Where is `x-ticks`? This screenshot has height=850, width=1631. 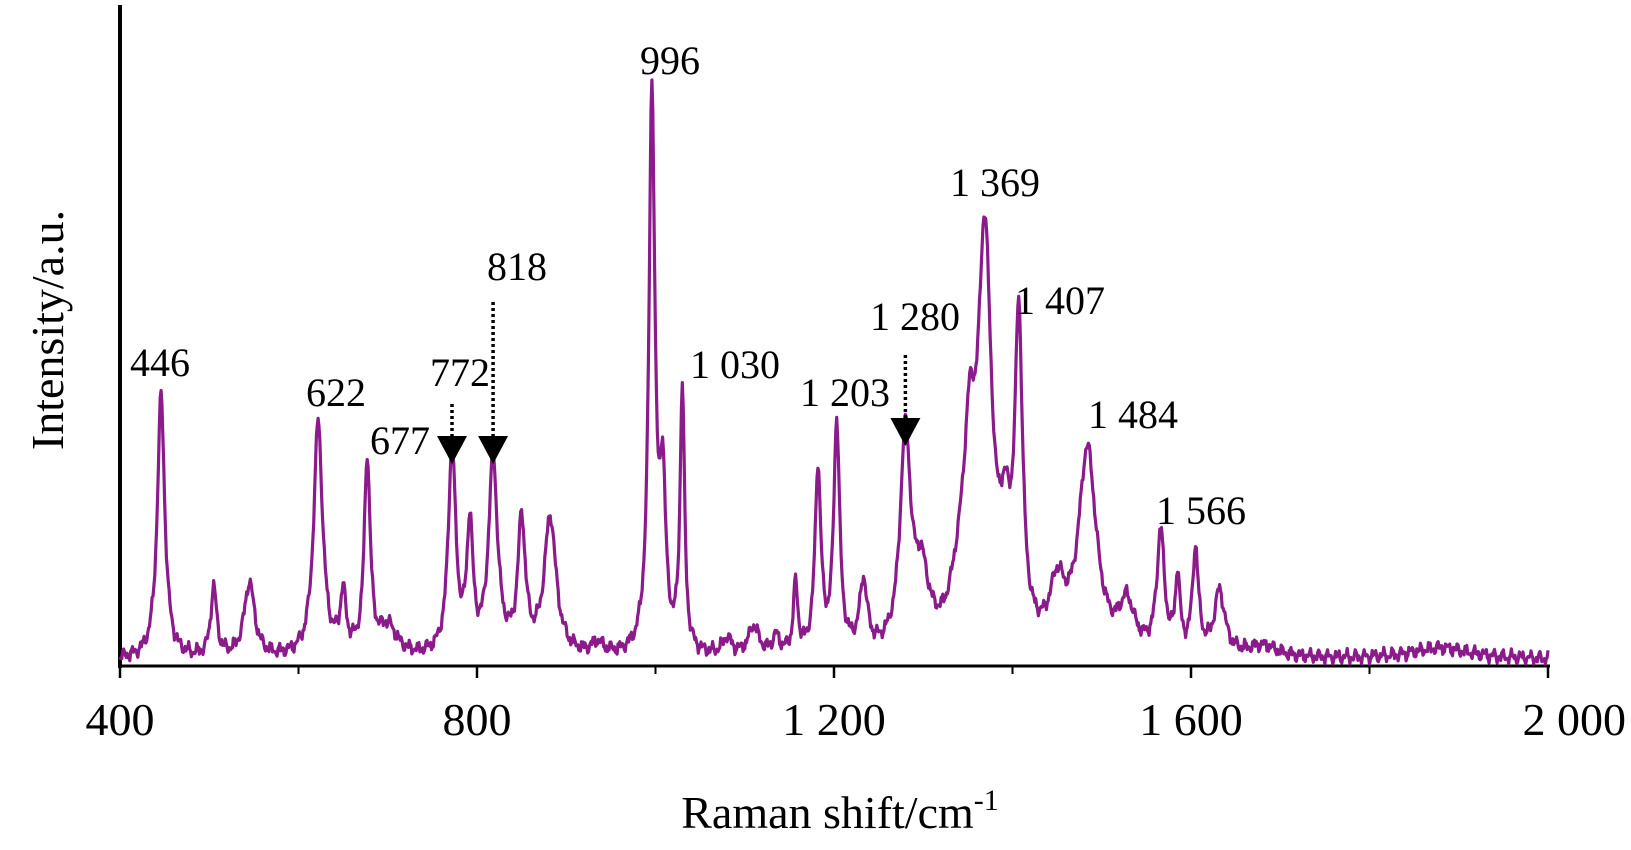 x-ticks is located at coordinates (834, 672).